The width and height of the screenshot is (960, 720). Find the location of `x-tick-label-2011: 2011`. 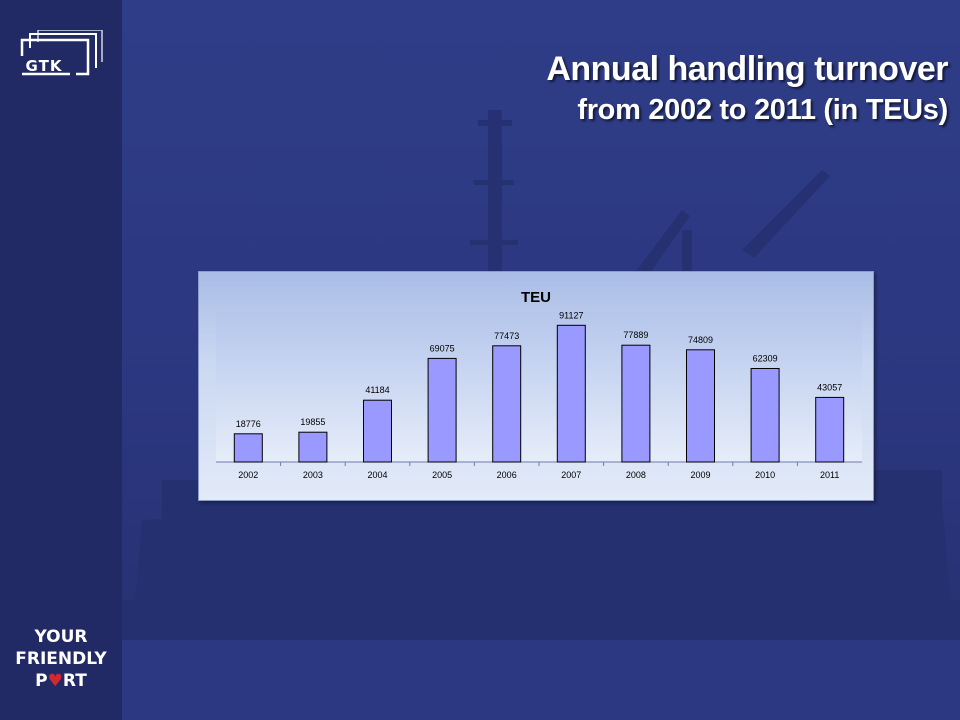

x-tick-label-2011: 2011 is located at coordinates (829, 475).